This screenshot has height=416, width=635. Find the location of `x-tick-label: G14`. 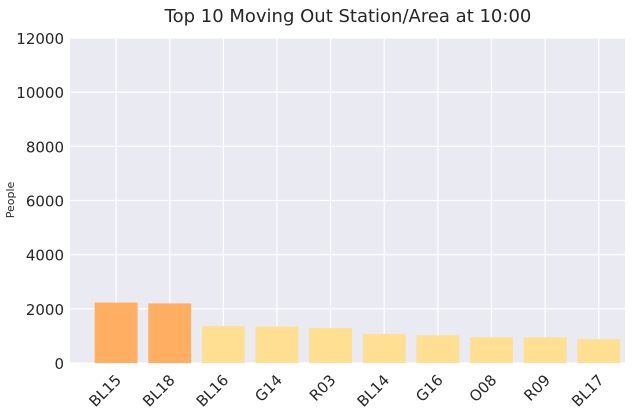

x-tick-label: G14 is located at coordinates (268, 388).